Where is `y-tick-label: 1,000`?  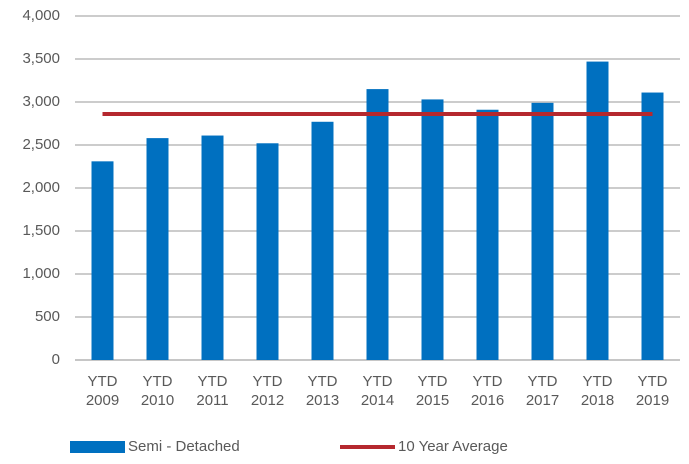
y-tick-label: 1,000 is located at coordinates (41, 273).